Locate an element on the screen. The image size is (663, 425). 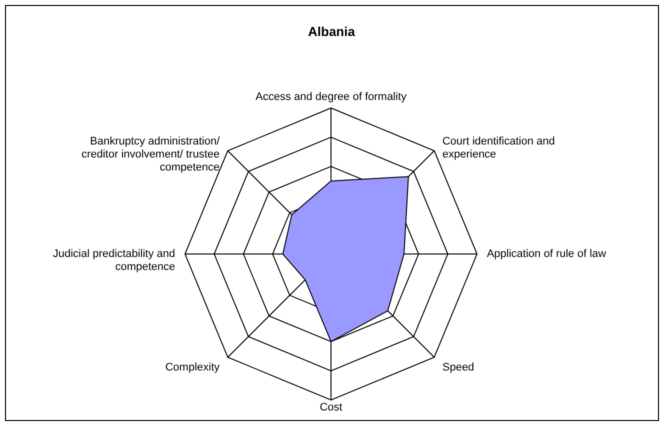
spoke-label: Application of rule of law is located at coordinates (546, 254).